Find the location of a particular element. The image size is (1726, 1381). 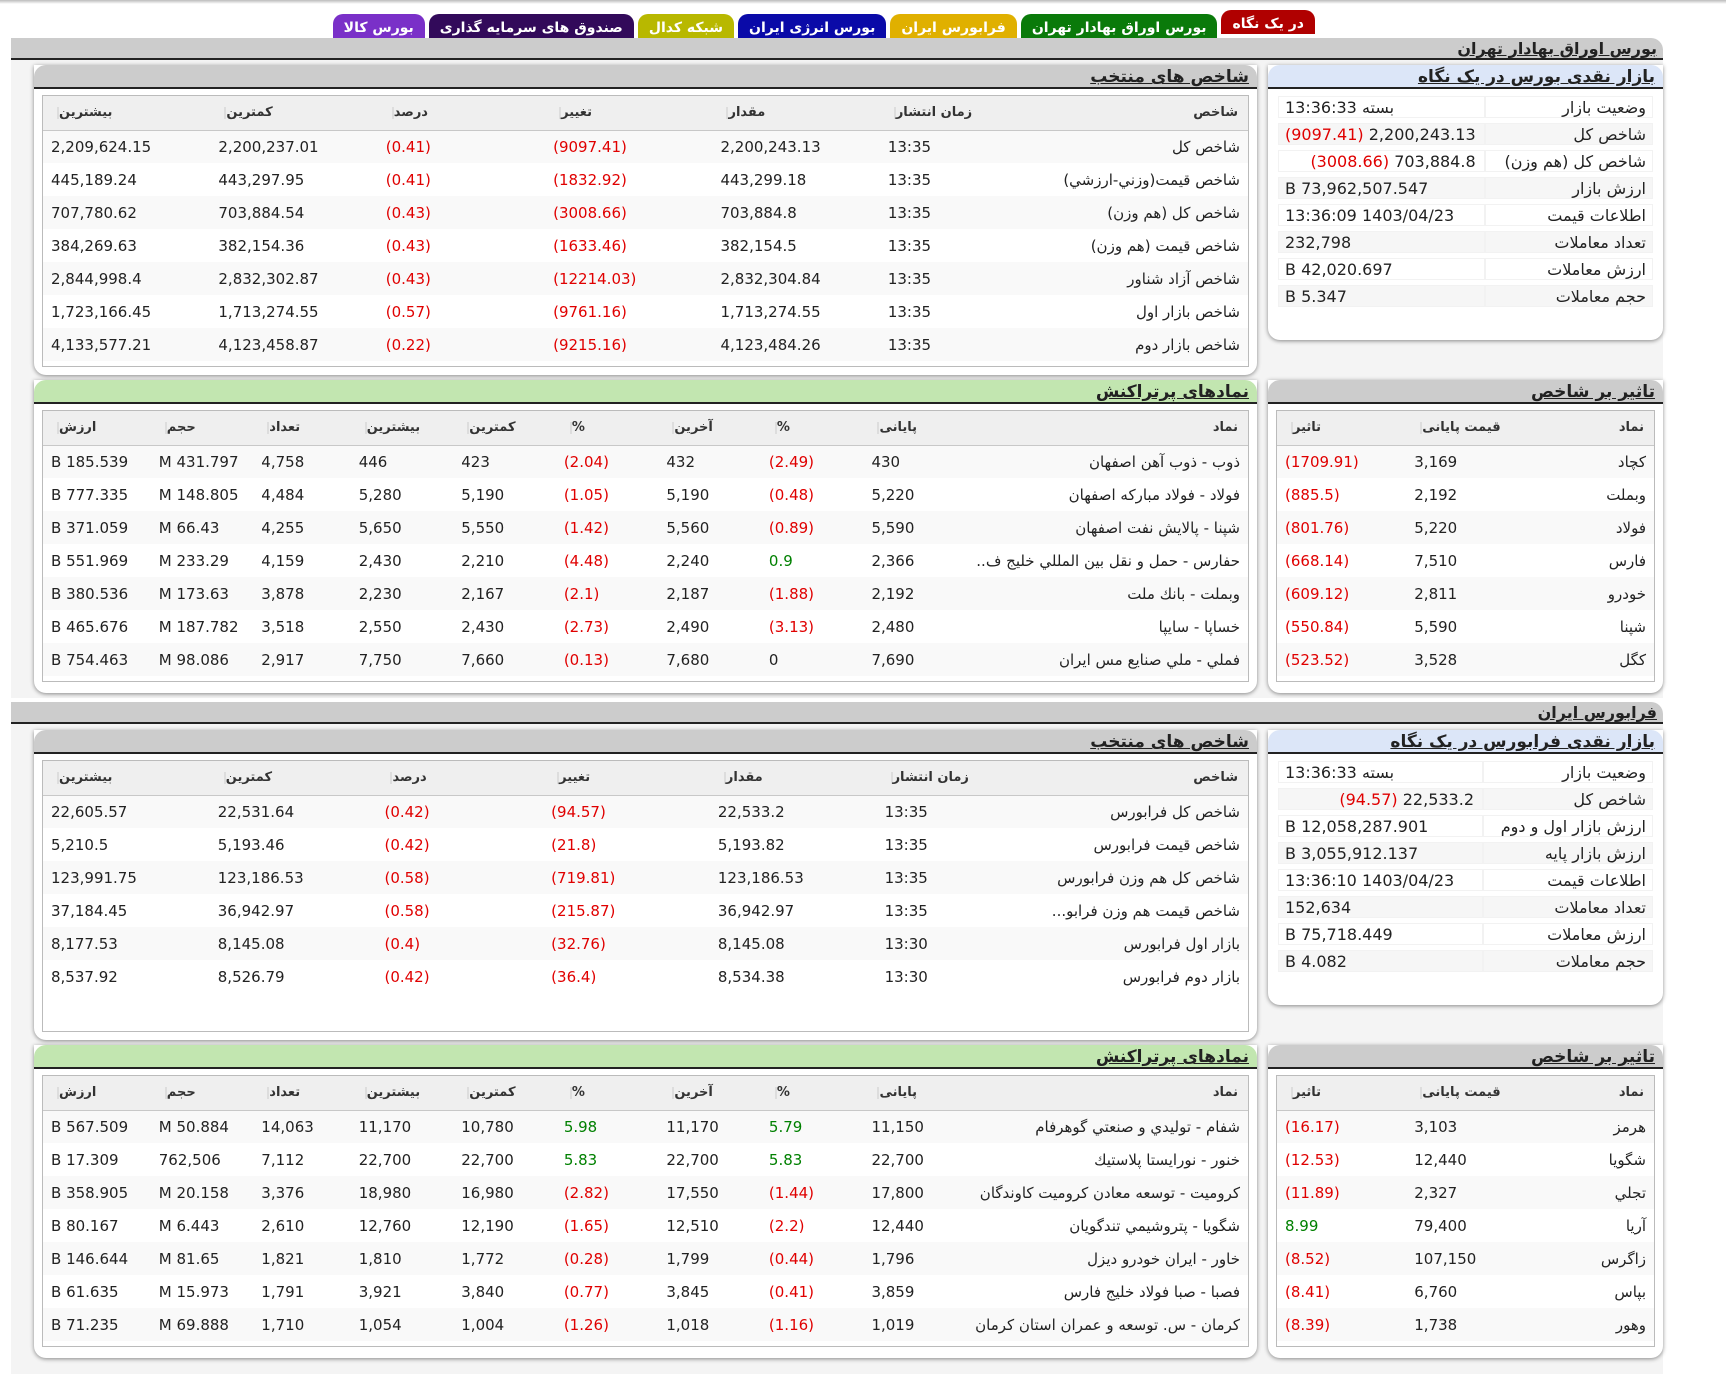

tab-codal: شبکه کدال is located at coordinates (685, 28).